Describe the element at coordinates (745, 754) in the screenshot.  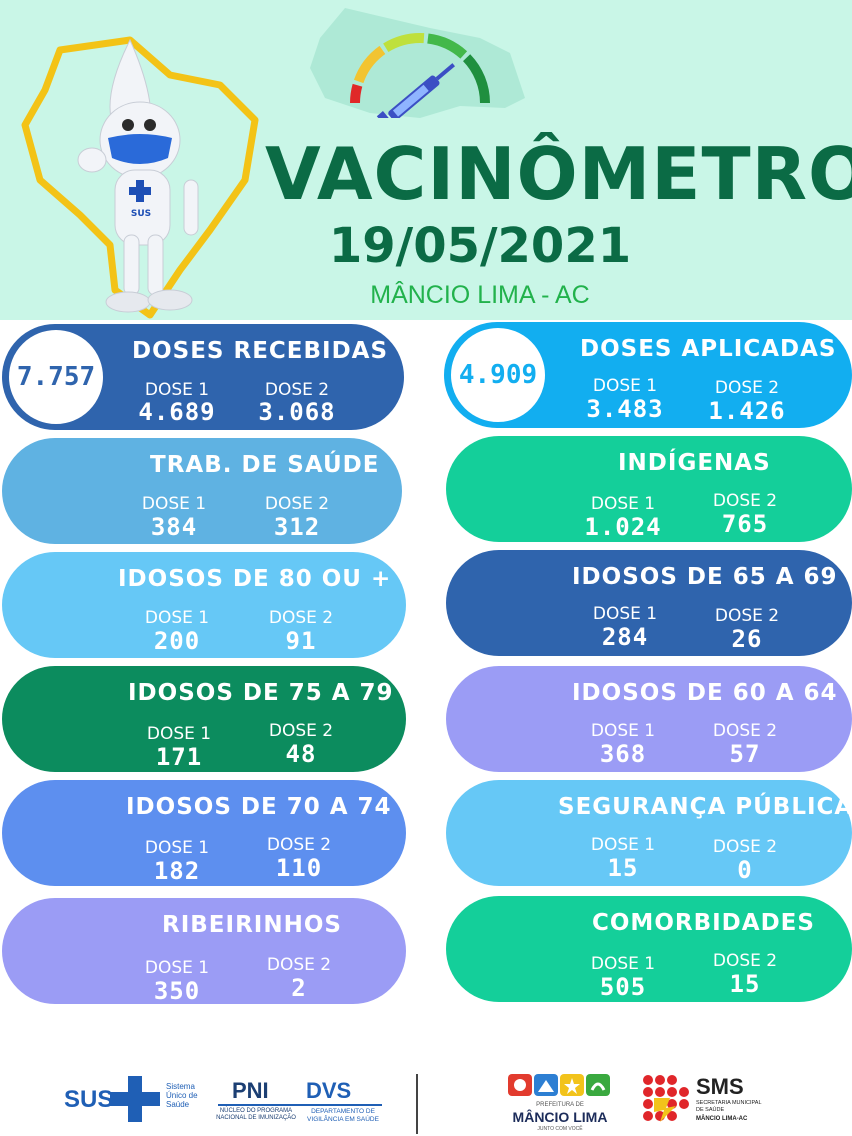
I see `dose2-value: 57` at that location.